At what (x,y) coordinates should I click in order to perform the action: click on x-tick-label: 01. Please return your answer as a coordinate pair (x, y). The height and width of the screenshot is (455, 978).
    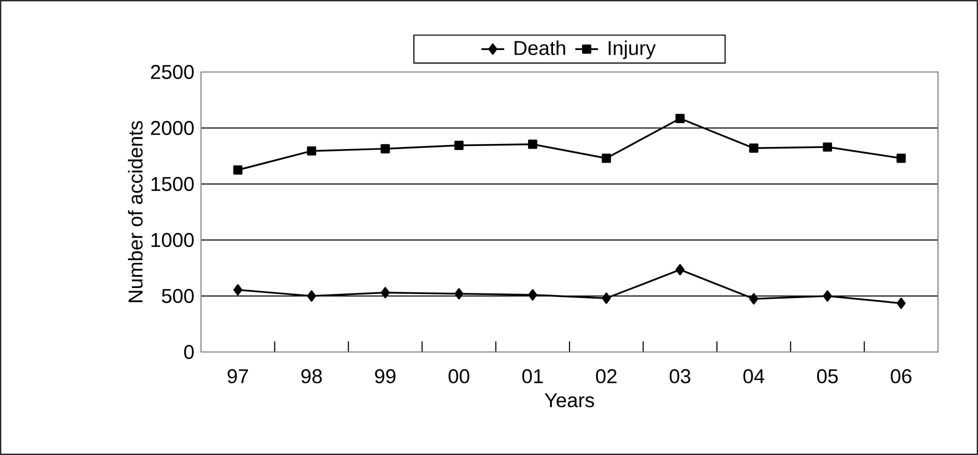
    Looking at the image, I should click on (532, 376).